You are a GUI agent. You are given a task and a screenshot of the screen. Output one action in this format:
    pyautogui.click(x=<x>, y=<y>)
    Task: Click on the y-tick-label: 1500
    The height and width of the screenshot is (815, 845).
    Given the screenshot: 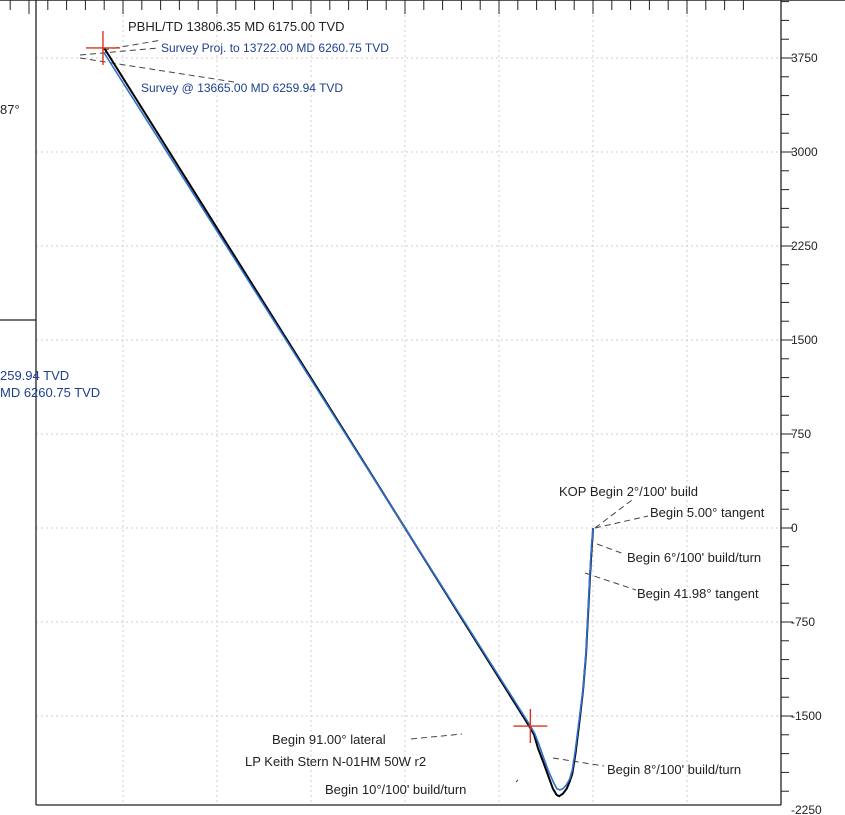 What is the action you would take?
    pyautogui.click(x=804, y=340)
    